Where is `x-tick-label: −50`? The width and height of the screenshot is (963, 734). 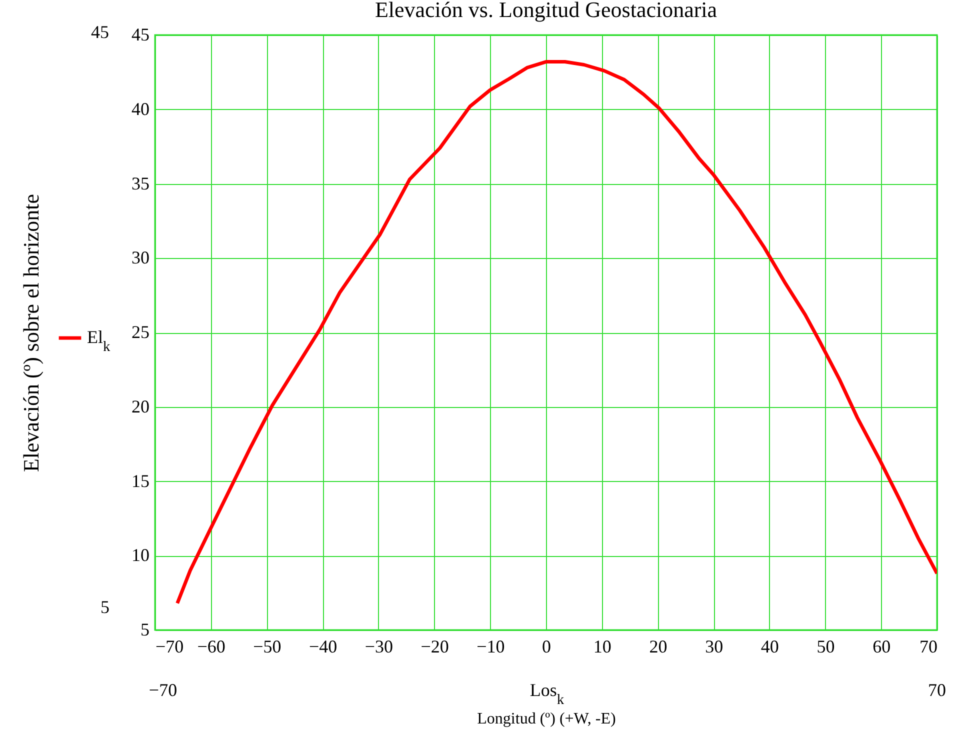 x-tick-label: −50 is located at coordinates (267, 646).